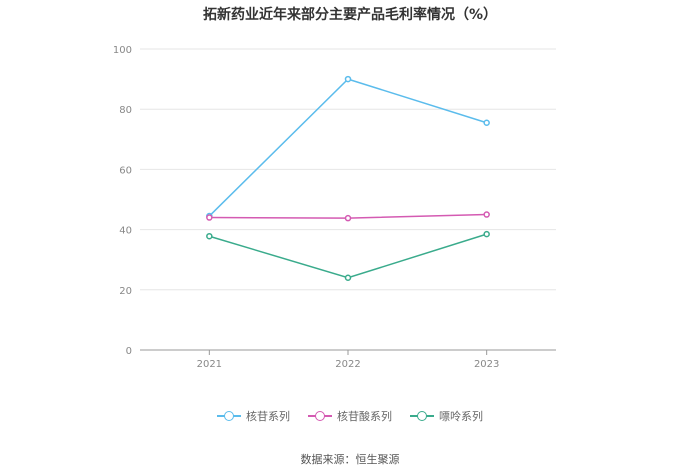 Image resolution: width=700 pixels, height=474 pixels. What do you see at coordinates (209, 364) in the screenshot?
I see `x-tick-label: 2021` at bounding box center [209, 364].